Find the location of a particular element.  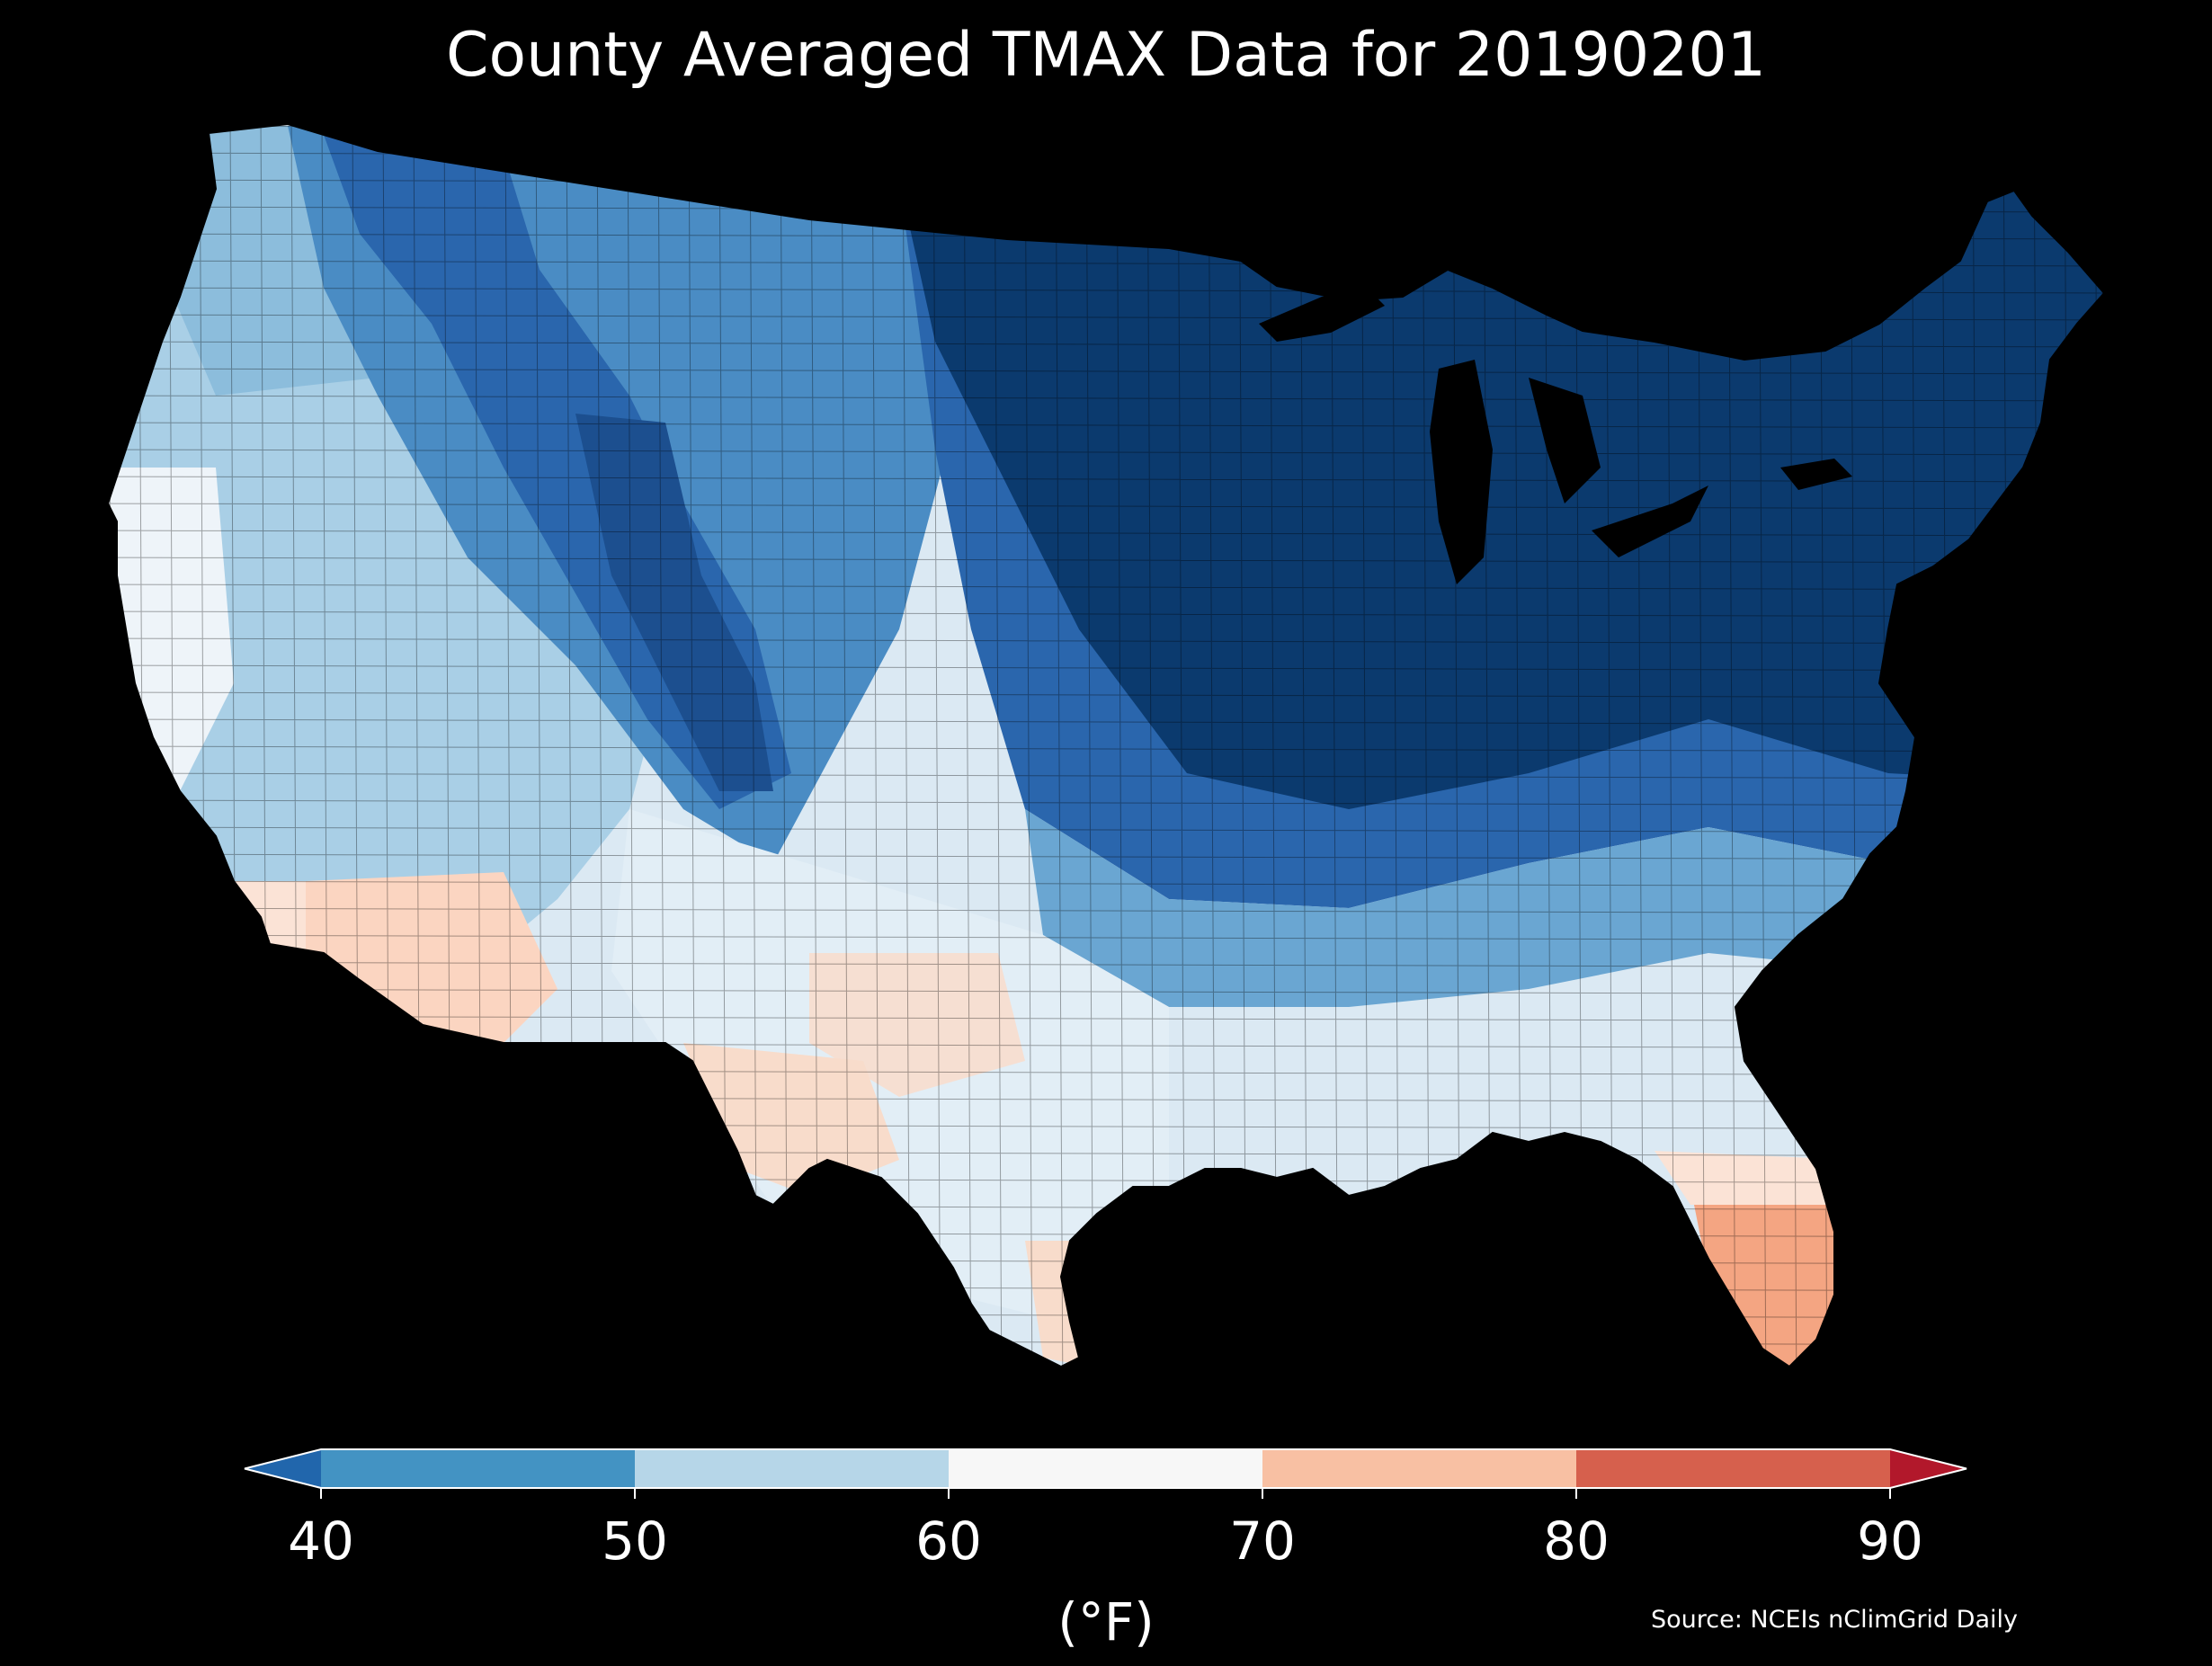

lake-michigan is located at coordinates (1461, 472).